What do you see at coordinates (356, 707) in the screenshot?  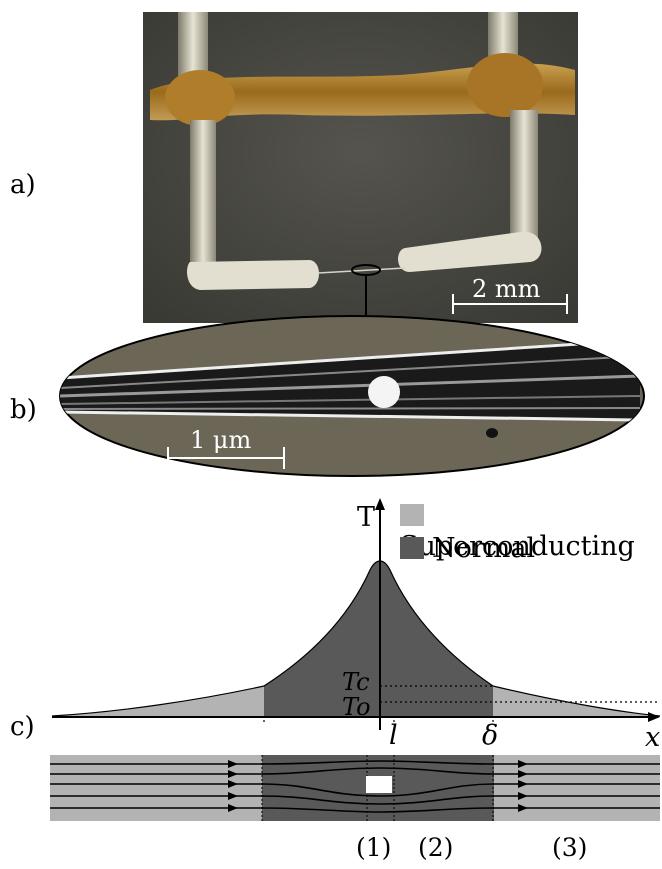 I see `to-level-label: To` at bounding box center [356, 707].